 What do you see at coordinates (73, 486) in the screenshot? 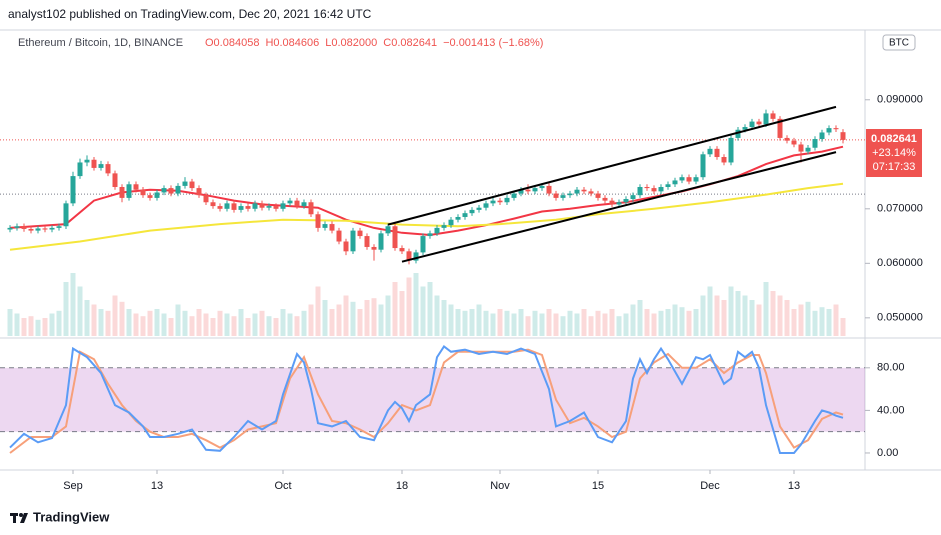
I see `x-tick-label: Sep` at bounding box center [73, 486].